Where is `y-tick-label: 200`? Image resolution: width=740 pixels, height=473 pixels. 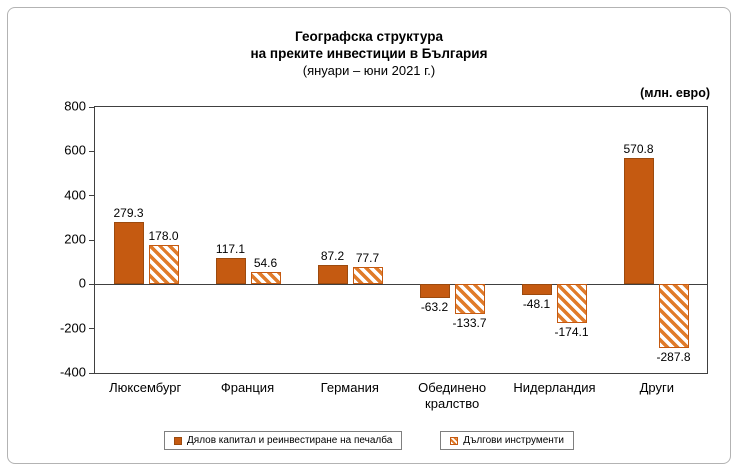 y-tick-label: 200 is located at coordinates (75, 239).